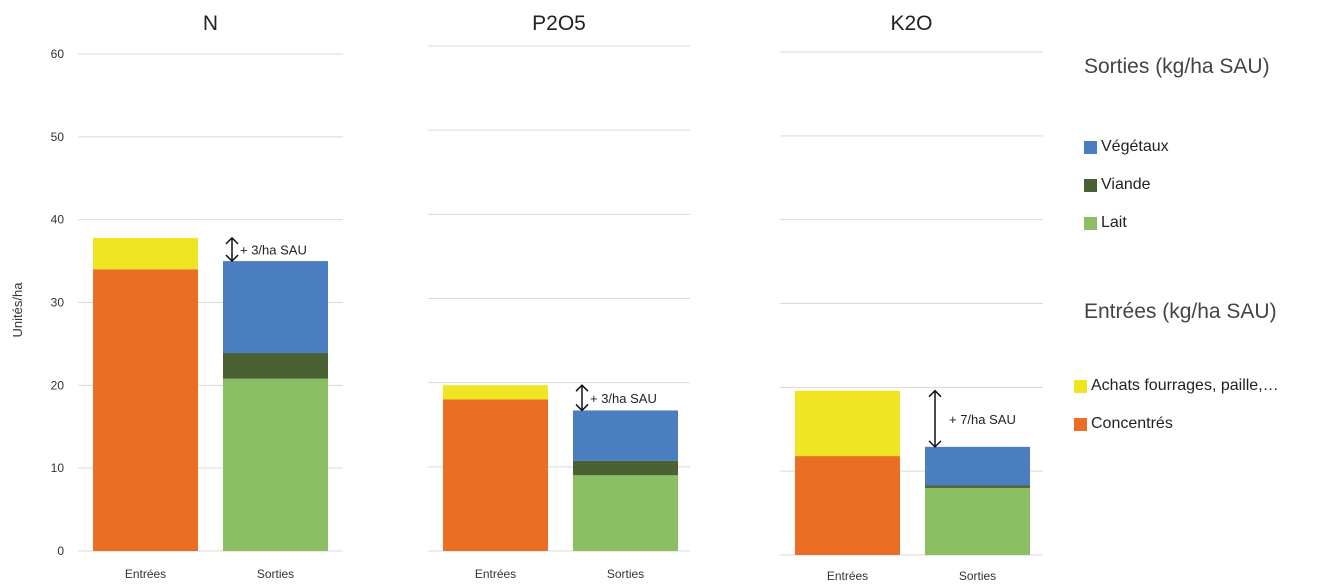 This screenshot has height=588, width=1335. Describe the element at coordinates (58, 385) in the screenshot. I see `y-tick-label-20: 20` at that location.